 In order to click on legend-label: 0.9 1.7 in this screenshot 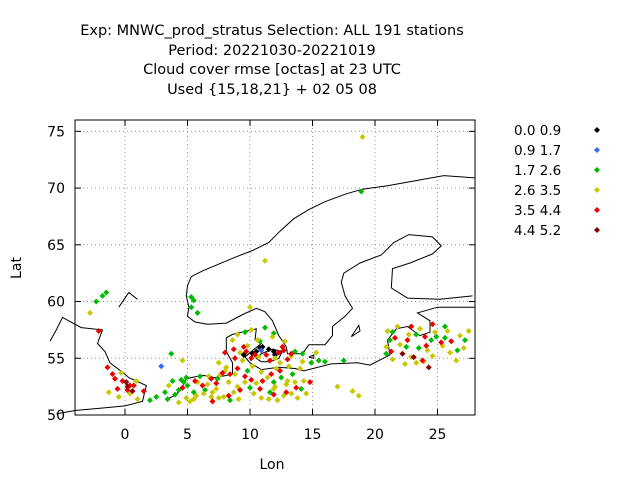, I will do `click(537, 151)`.